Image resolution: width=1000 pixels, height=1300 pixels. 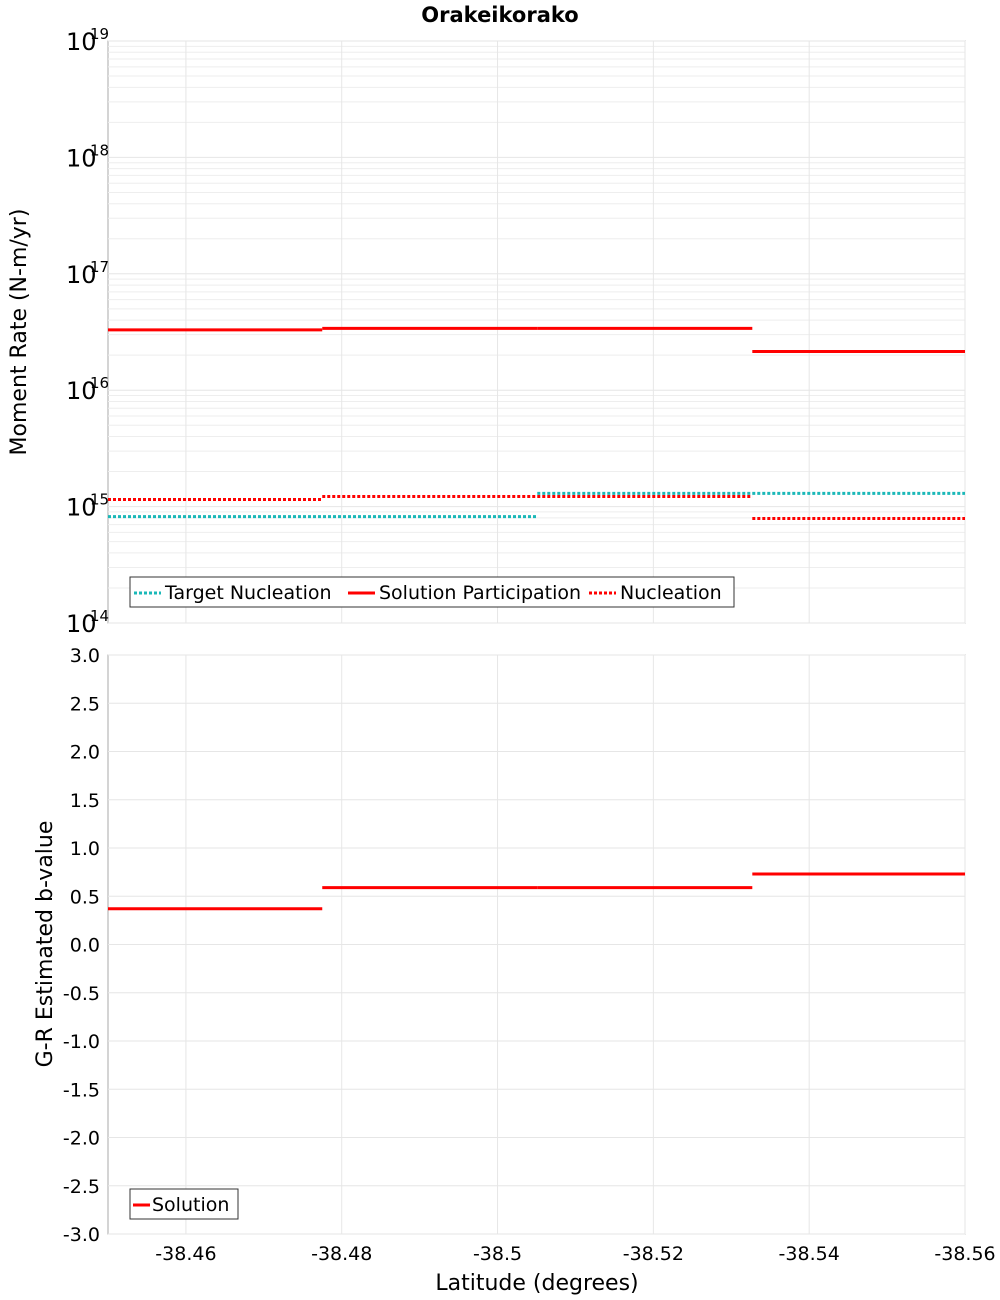 I want to click on y-tick-label: -3.0, so click(x=81, y=1235).